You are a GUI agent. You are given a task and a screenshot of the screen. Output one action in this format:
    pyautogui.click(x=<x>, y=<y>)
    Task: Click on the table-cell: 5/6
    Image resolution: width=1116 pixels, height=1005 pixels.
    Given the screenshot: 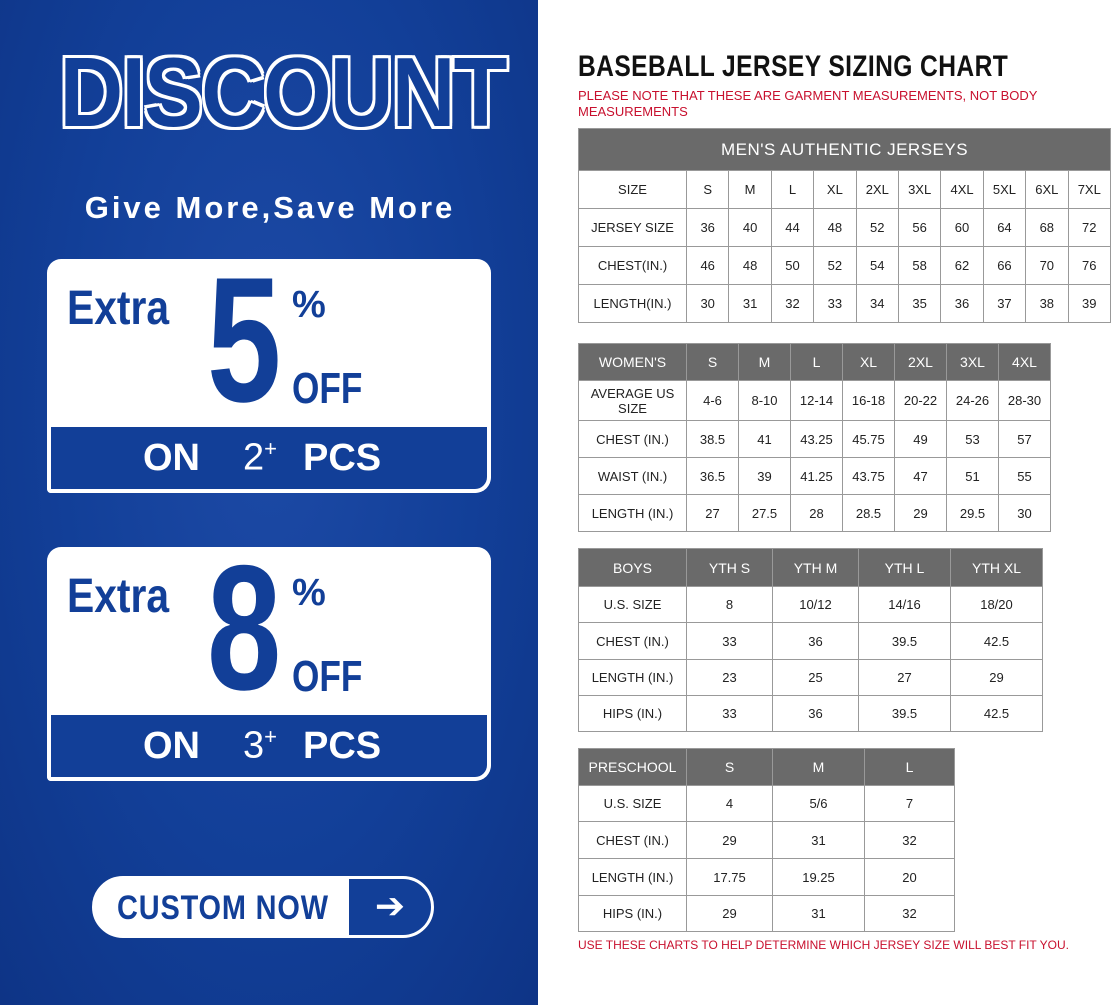 What is the action you would take?
    pyautogui.click(x=818, y=803)
    